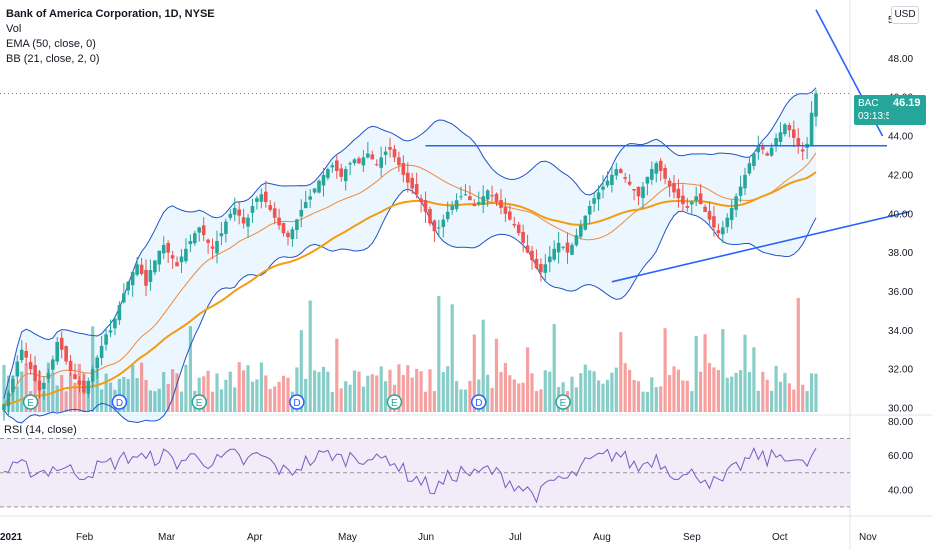  I want to click on price-tick-label: 32.00, so click(900, 370).